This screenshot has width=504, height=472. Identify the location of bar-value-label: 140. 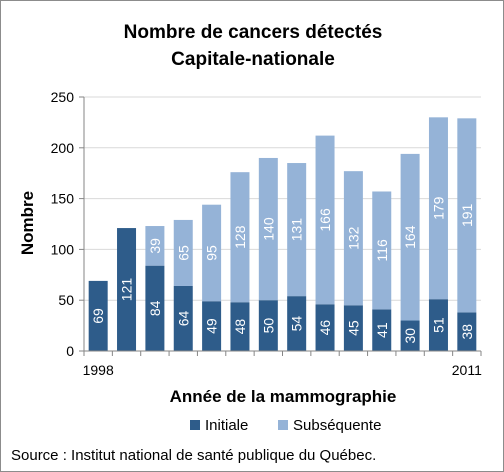
(268, 229).